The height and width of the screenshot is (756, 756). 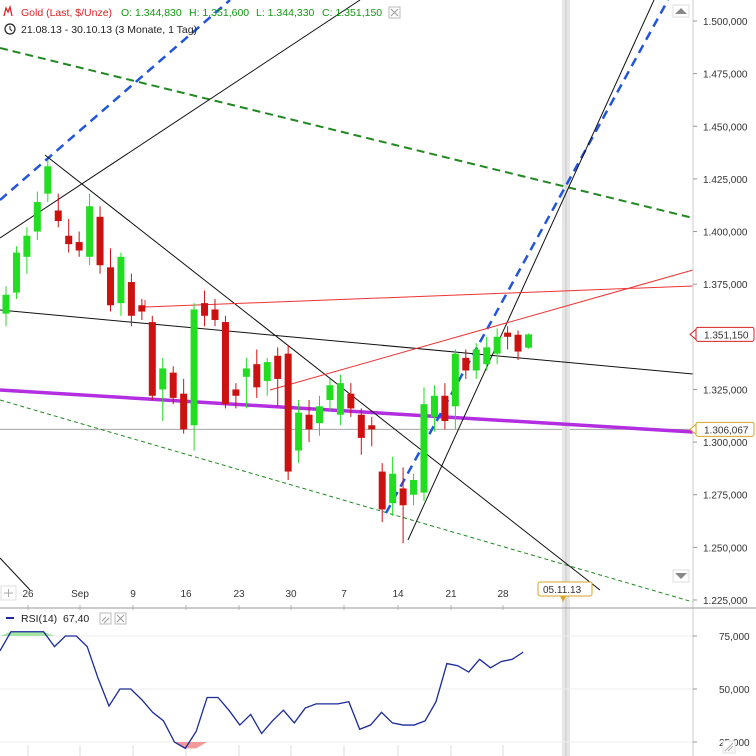 I want to click on high-value: H: 1.351,600, so click(x=219, y=13).